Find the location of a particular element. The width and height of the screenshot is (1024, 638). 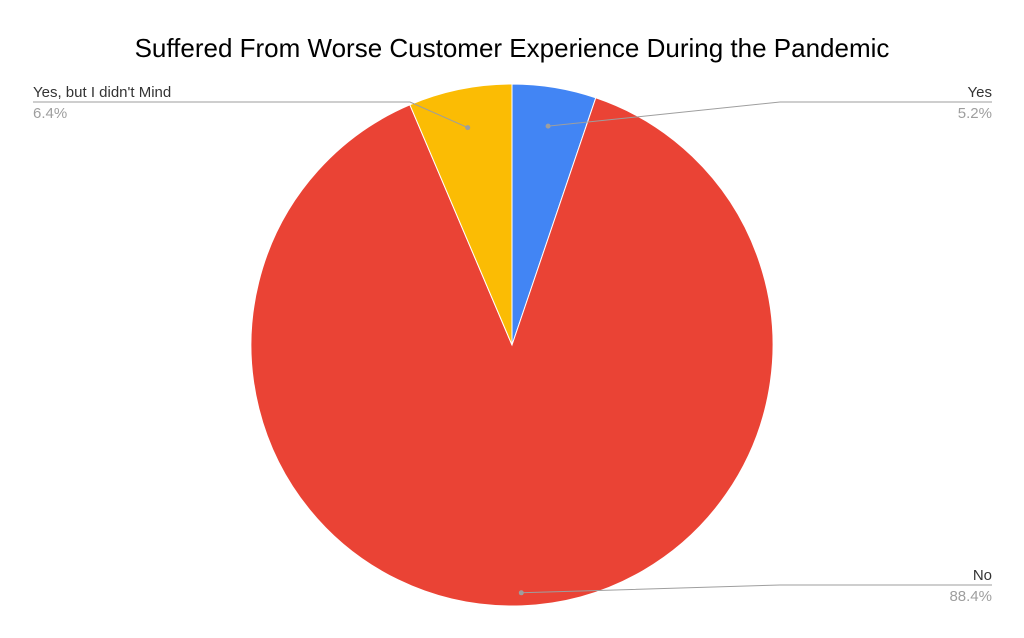

slice-percent-label: 6.4% is located at coordinates (50, 113).